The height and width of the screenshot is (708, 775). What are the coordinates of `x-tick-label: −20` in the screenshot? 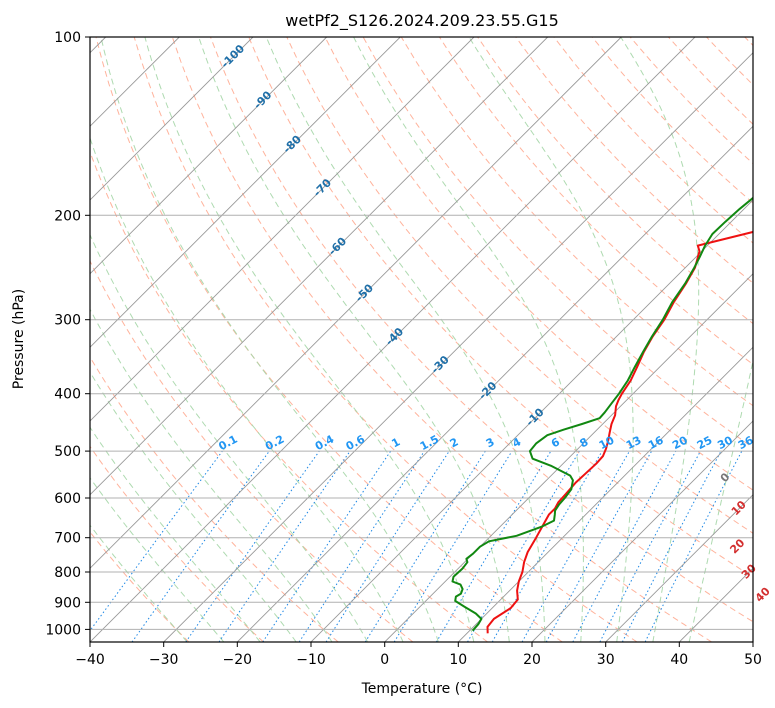 It's located at (238, 660).